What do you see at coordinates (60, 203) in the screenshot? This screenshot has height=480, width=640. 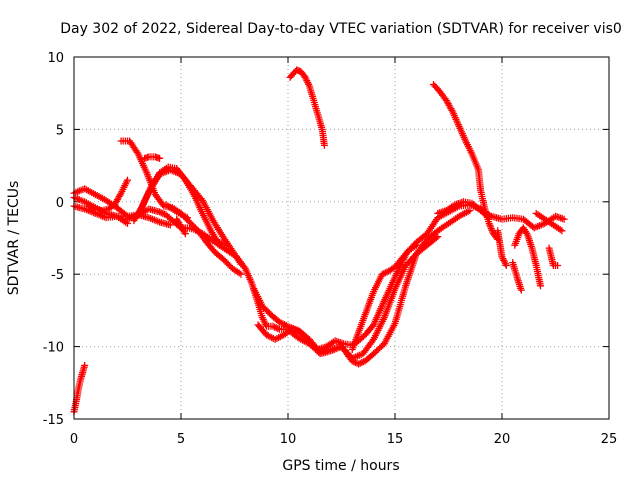 I see `y-tick-label-0: 0` at bounding box center [60, 203].